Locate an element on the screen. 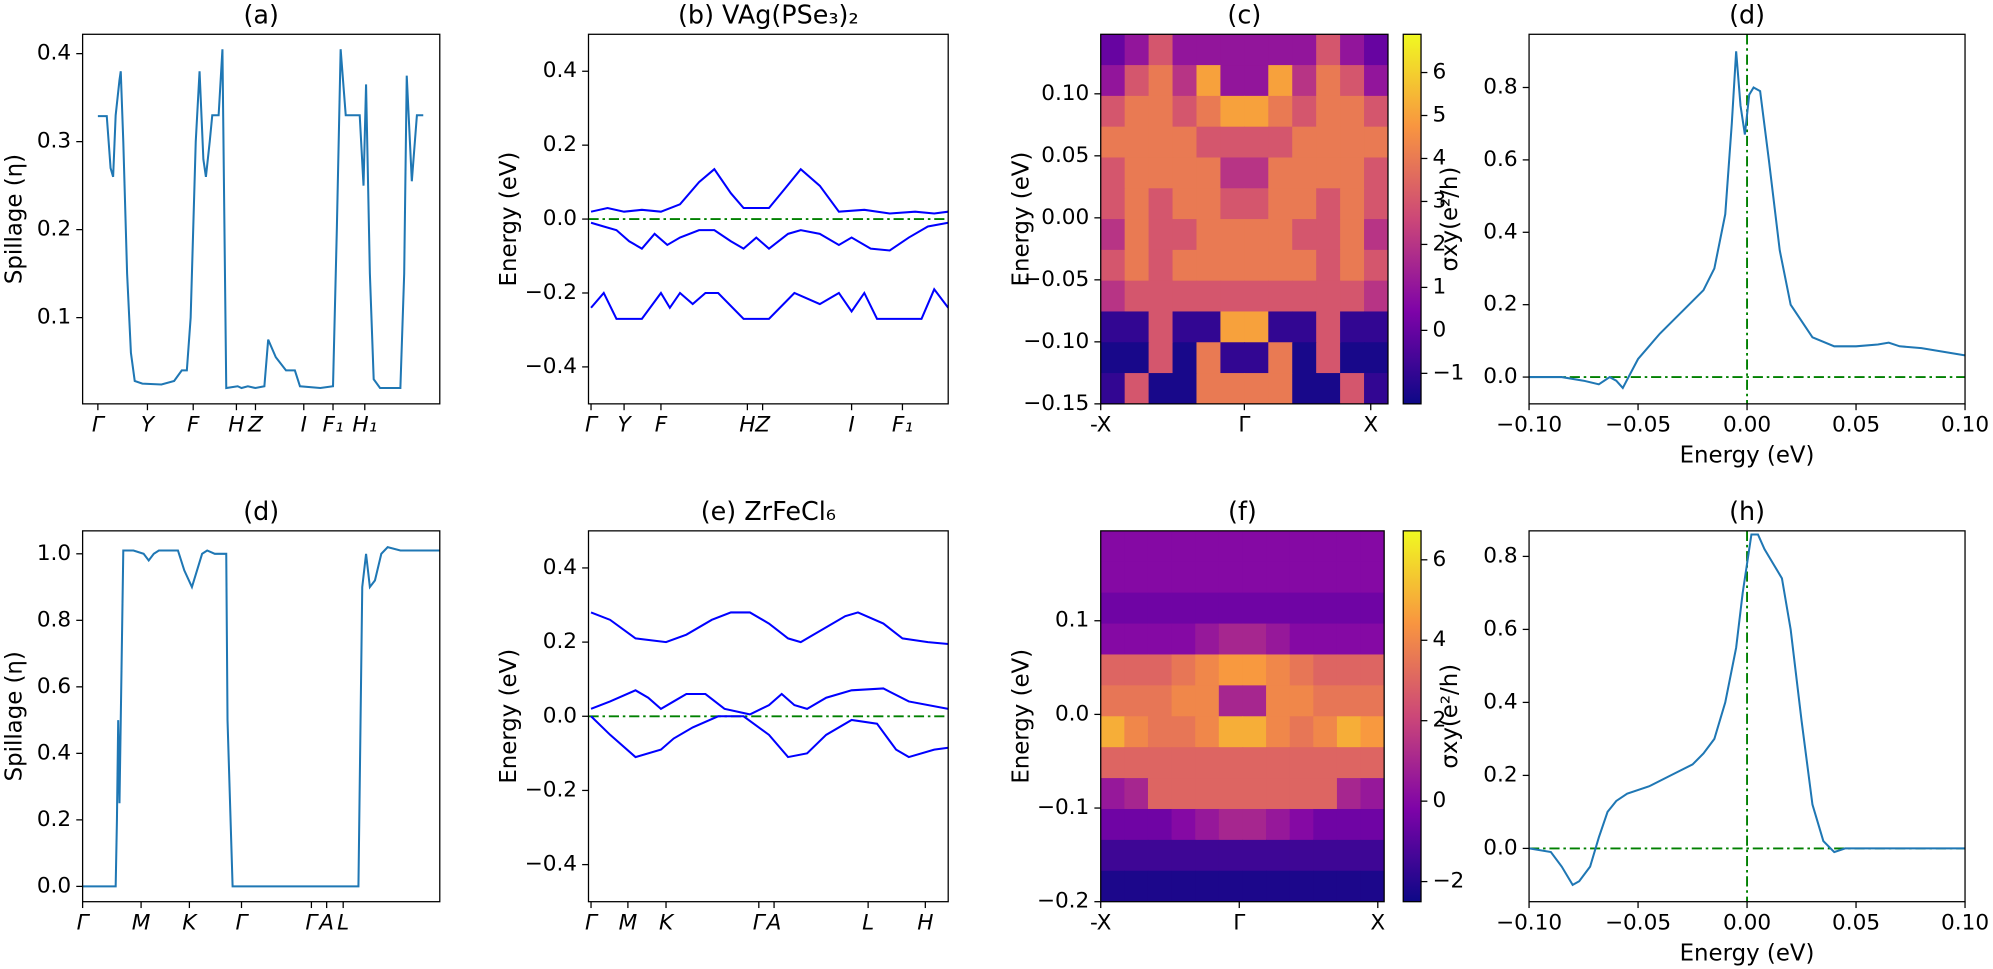  plot-area is located at coordinates (1242, 716).